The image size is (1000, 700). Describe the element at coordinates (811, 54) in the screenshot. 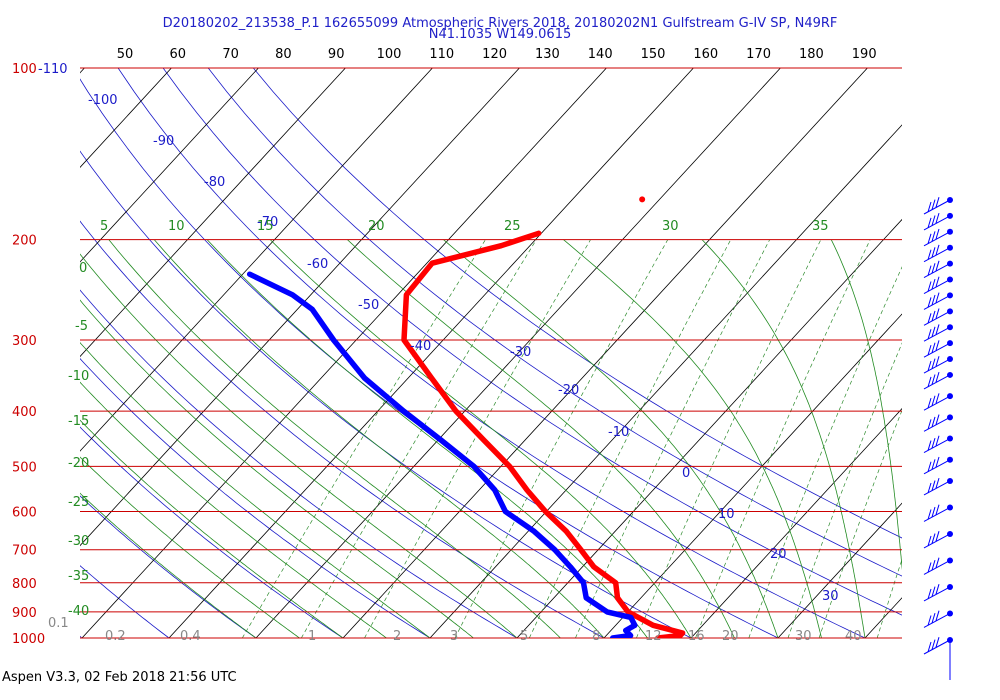

I see `top-tick-label: 180` at that location.